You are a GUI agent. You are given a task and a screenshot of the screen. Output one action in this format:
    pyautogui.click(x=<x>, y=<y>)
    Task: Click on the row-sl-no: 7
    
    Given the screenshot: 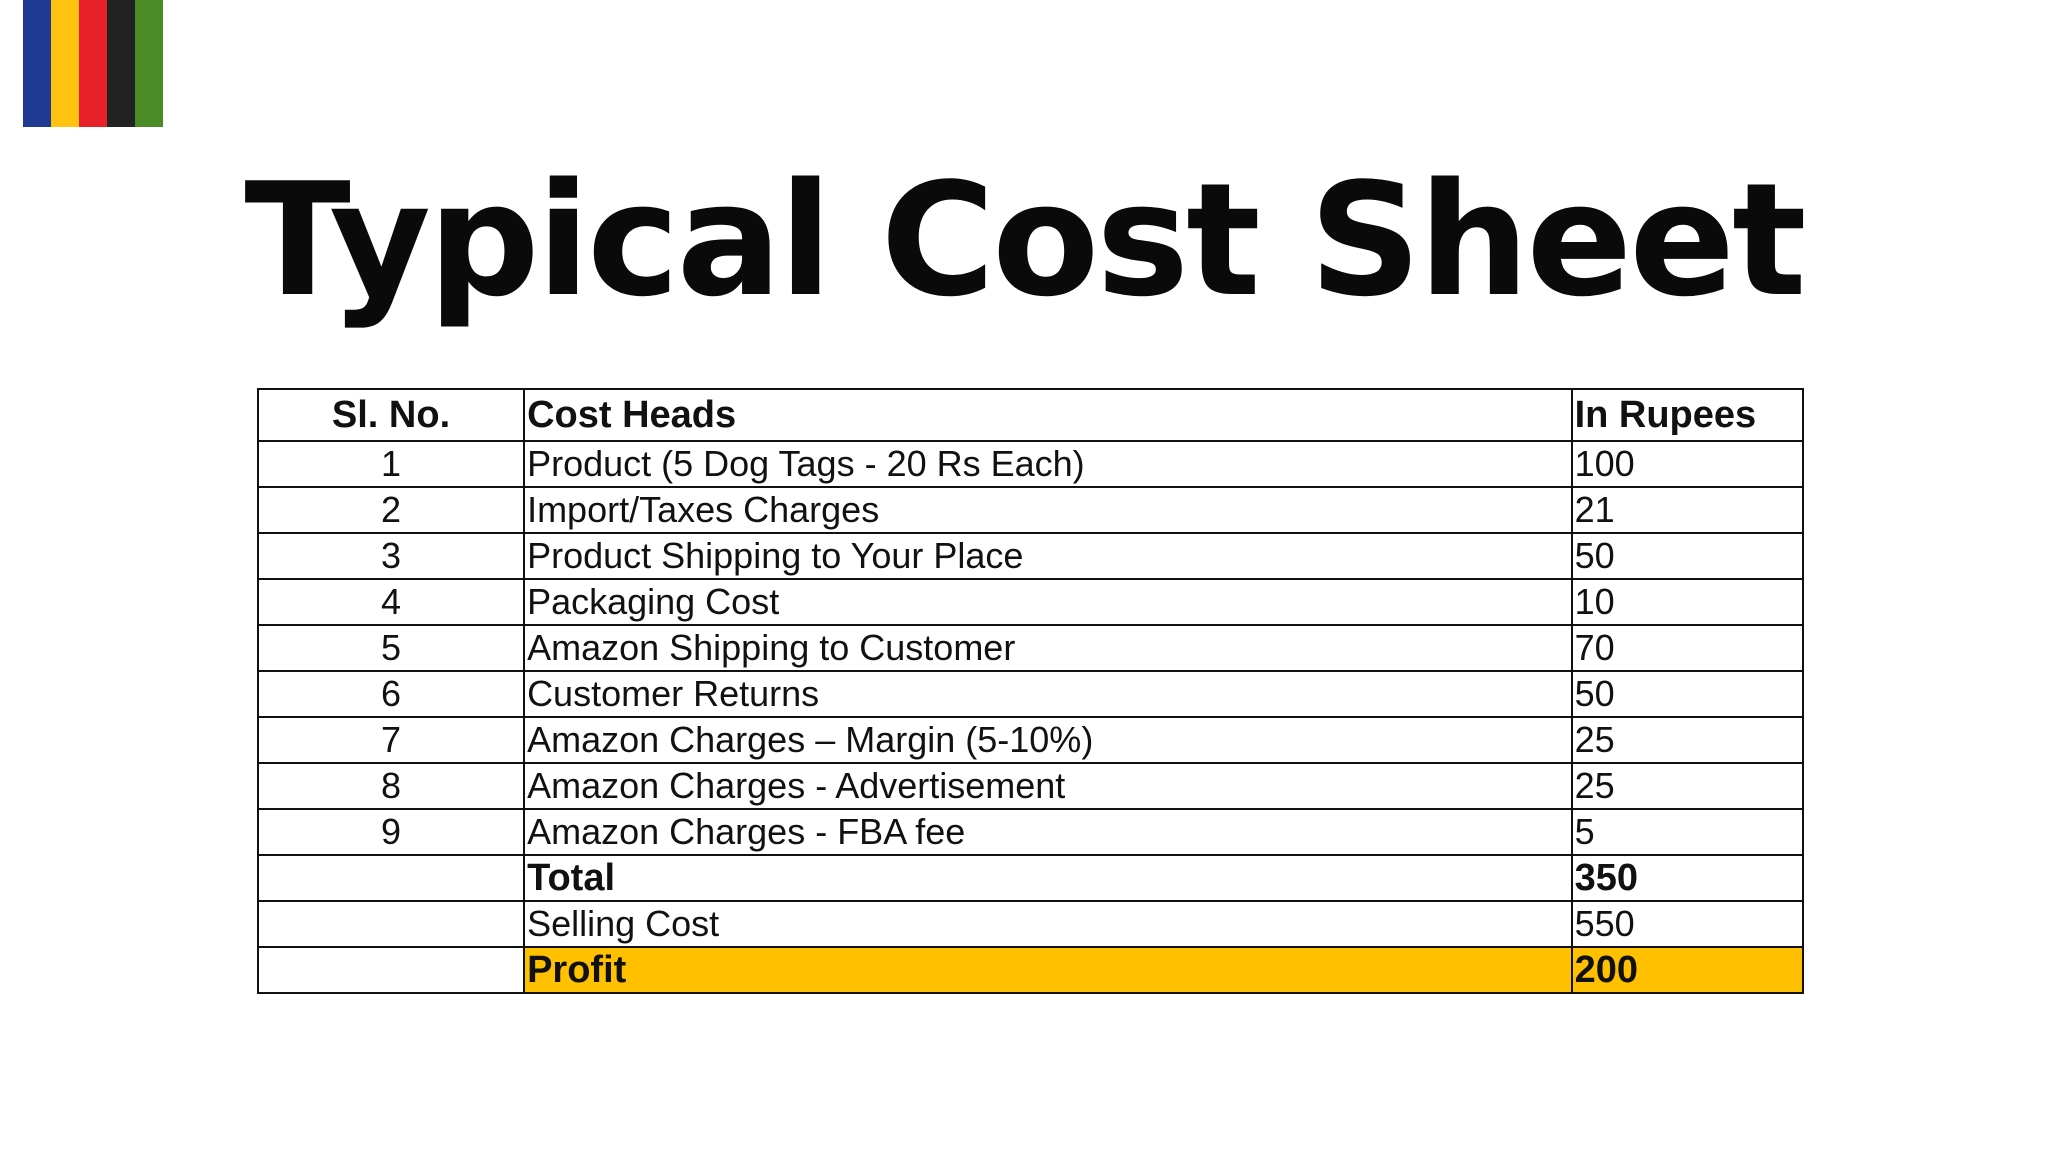 What is the action you would take?
    pyautogui.click(x=391, y=740)
    